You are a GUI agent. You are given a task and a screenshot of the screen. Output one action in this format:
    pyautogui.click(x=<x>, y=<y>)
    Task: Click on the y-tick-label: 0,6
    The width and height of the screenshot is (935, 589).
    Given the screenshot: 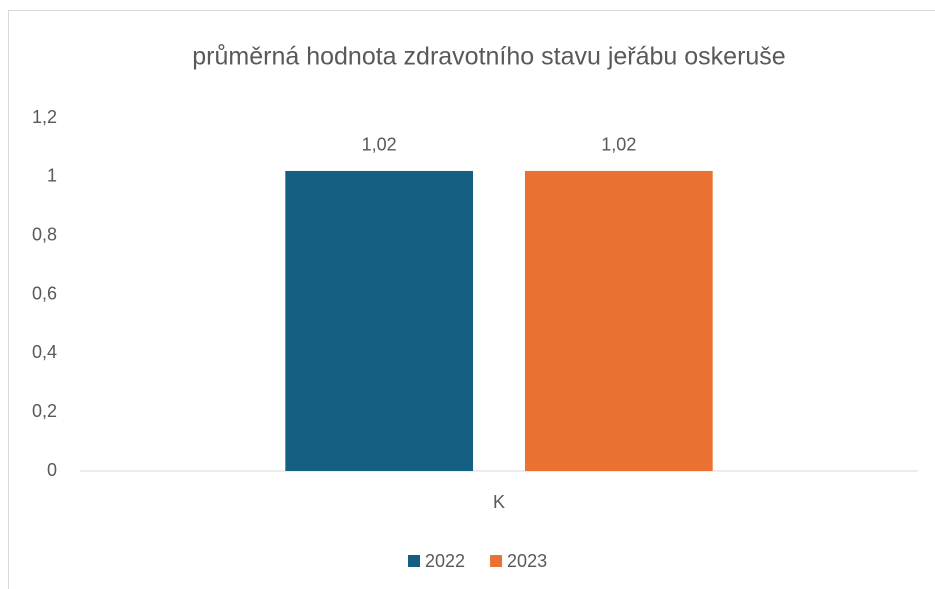 What is the action you would take?
    pyautogui.click(x=44, y=293)
    